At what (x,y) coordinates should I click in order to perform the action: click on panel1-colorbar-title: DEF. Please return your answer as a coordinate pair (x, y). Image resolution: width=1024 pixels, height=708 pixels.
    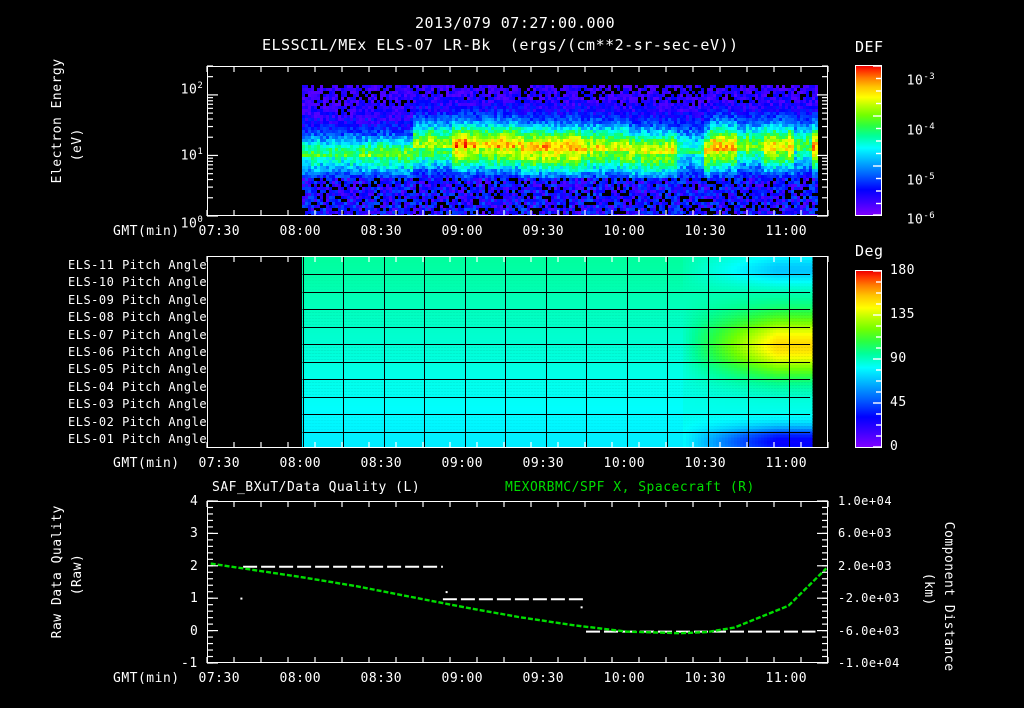
    Looking at the image, I should click on (869, 47).